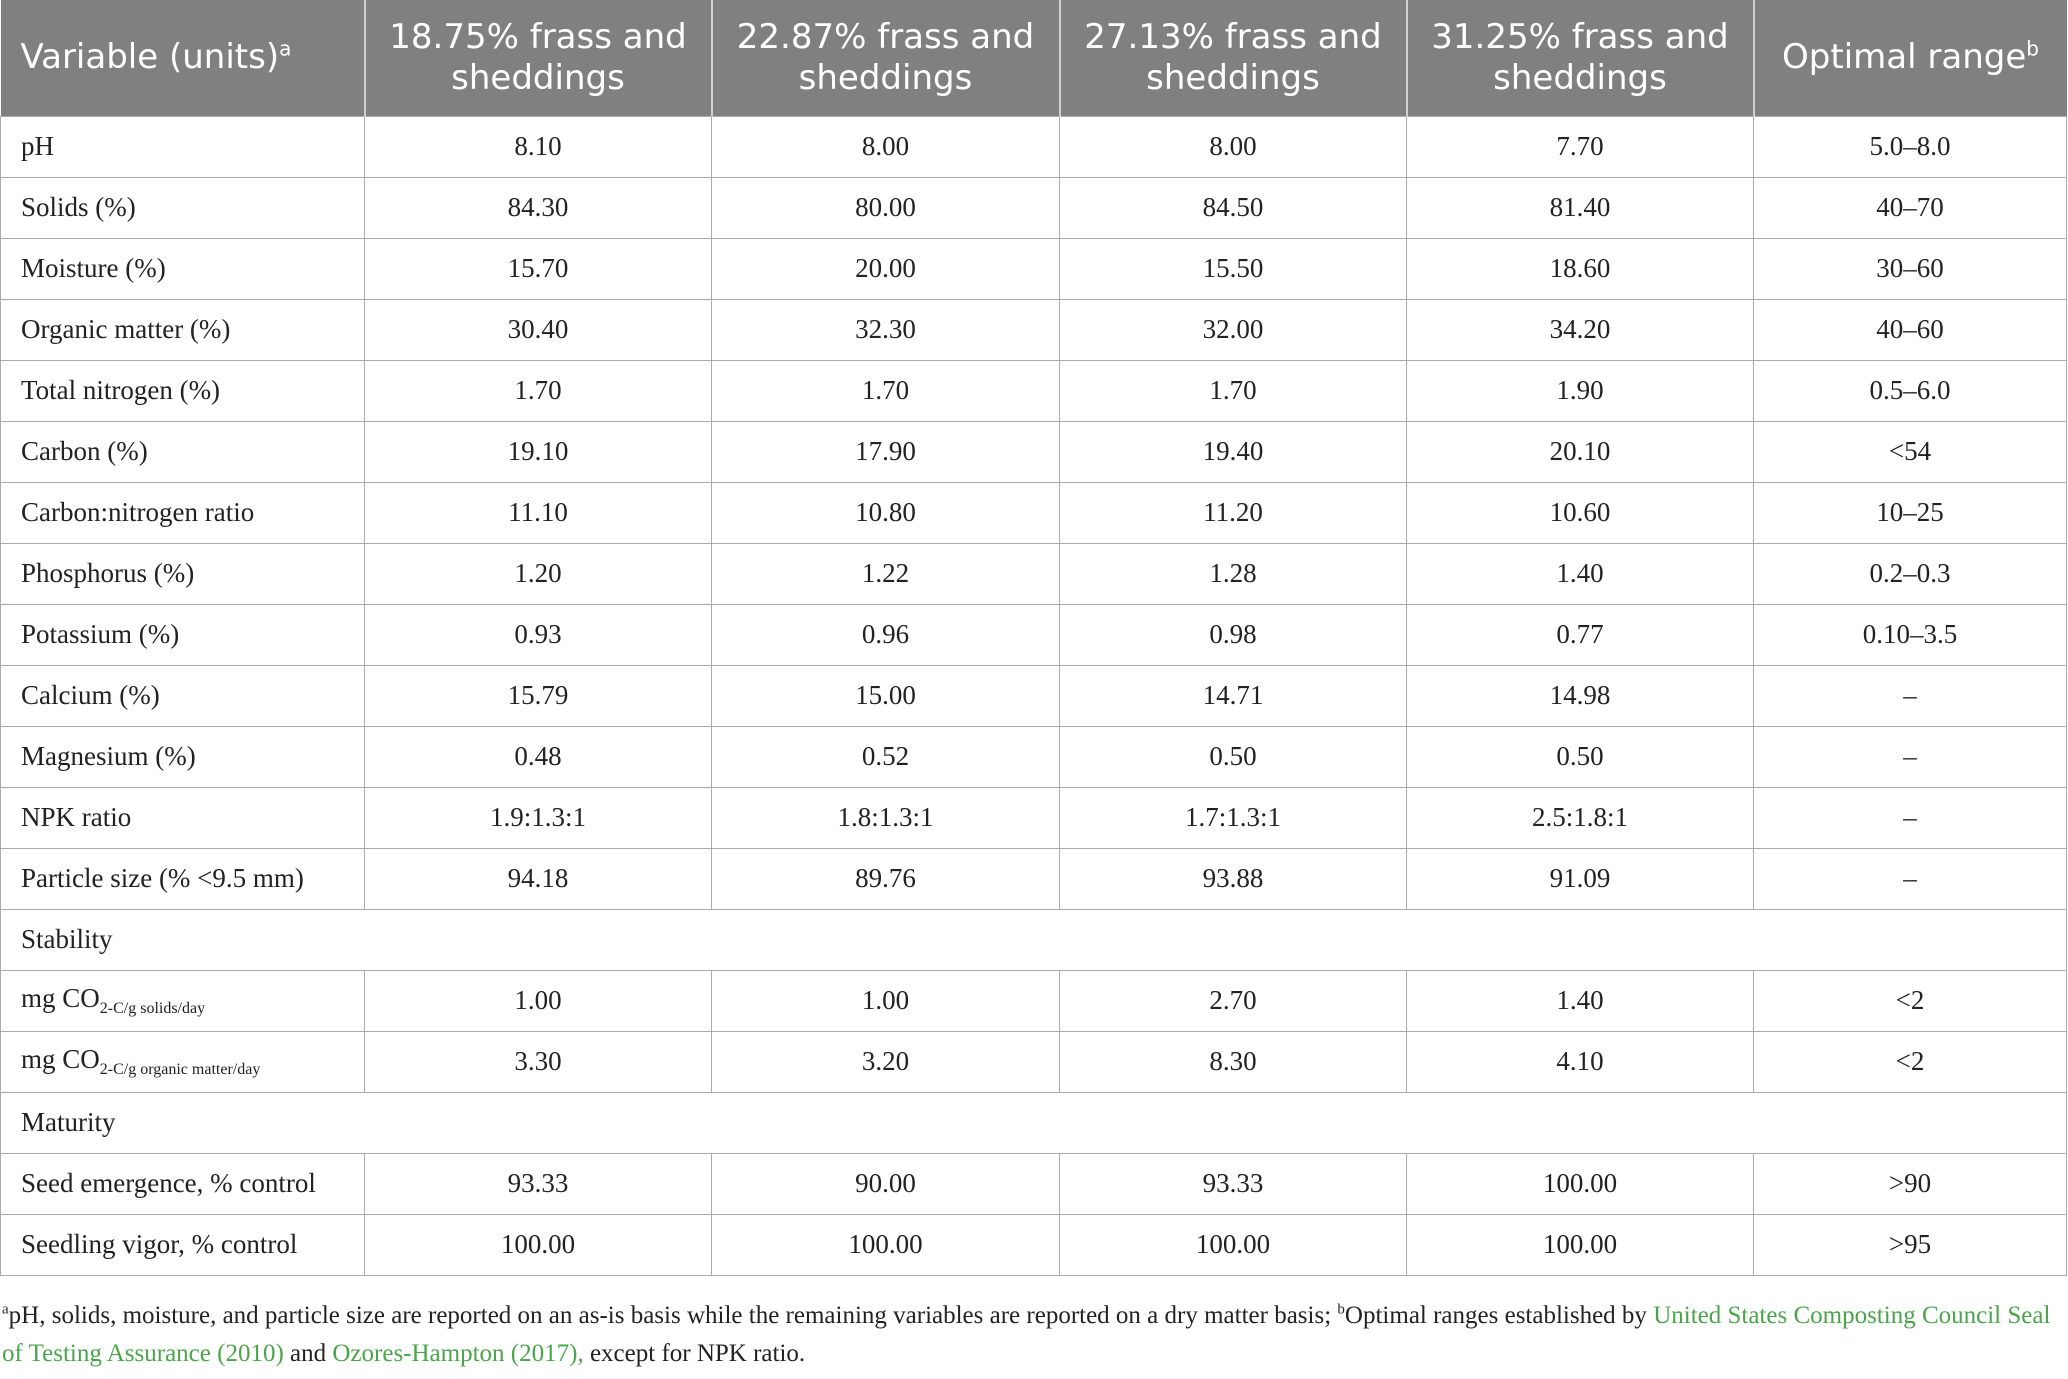 The image size is (2068, 1379). I want to click on row-label: Potassium (%), so click(182, 634).